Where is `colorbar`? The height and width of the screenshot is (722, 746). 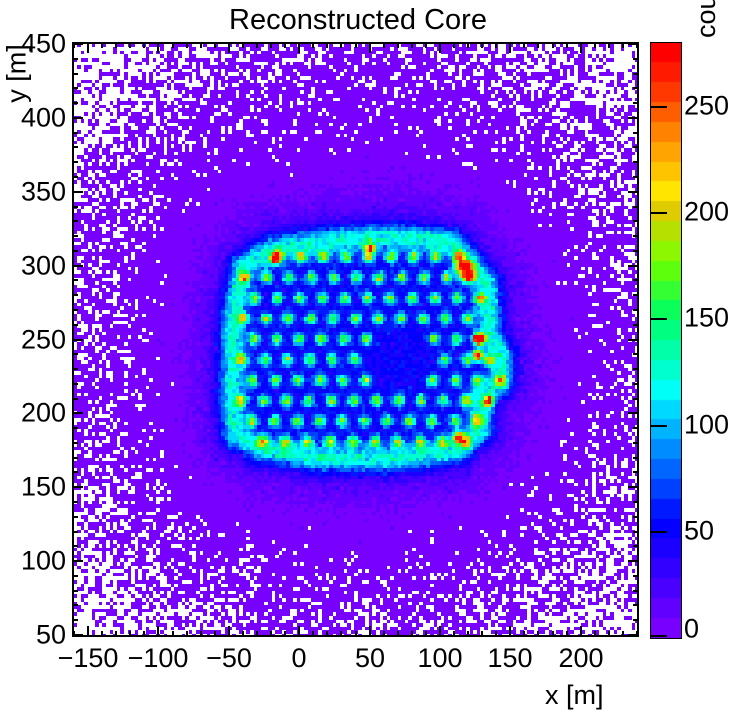 colorbar is located at coordinates (666, 340).